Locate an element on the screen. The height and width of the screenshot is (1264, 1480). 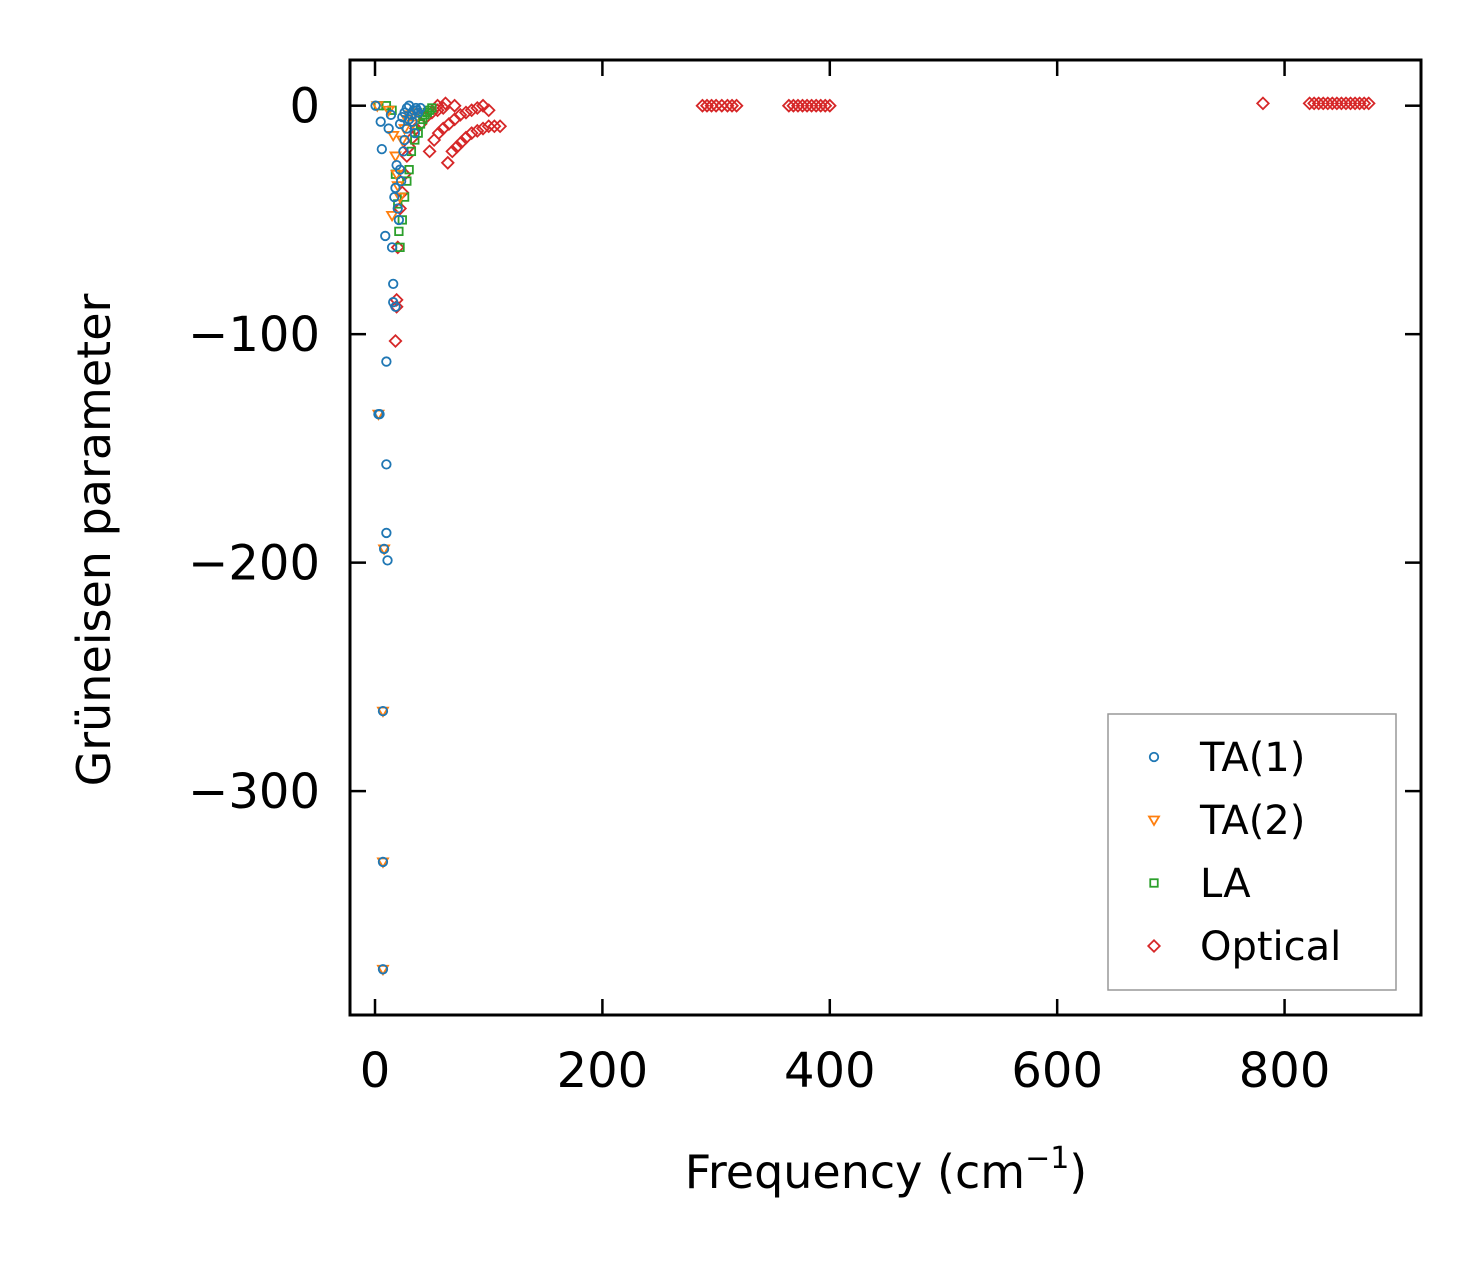
x-tick-label: 800 is located at coordinates (1285, 1071).